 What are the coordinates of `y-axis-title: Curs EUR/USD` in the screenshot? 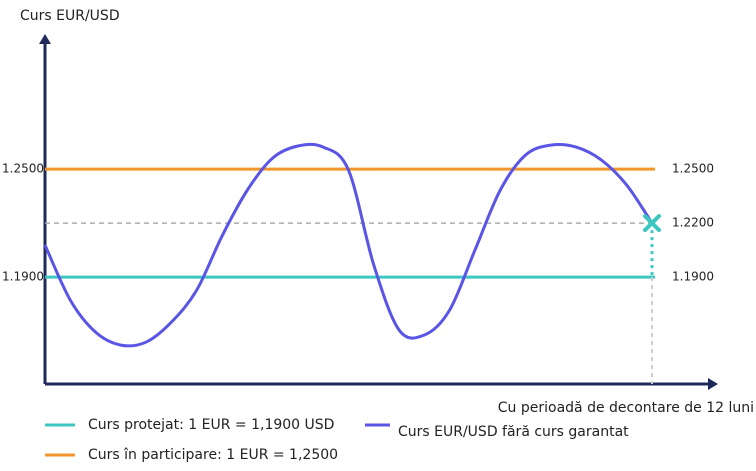 It's located at (70, 16).